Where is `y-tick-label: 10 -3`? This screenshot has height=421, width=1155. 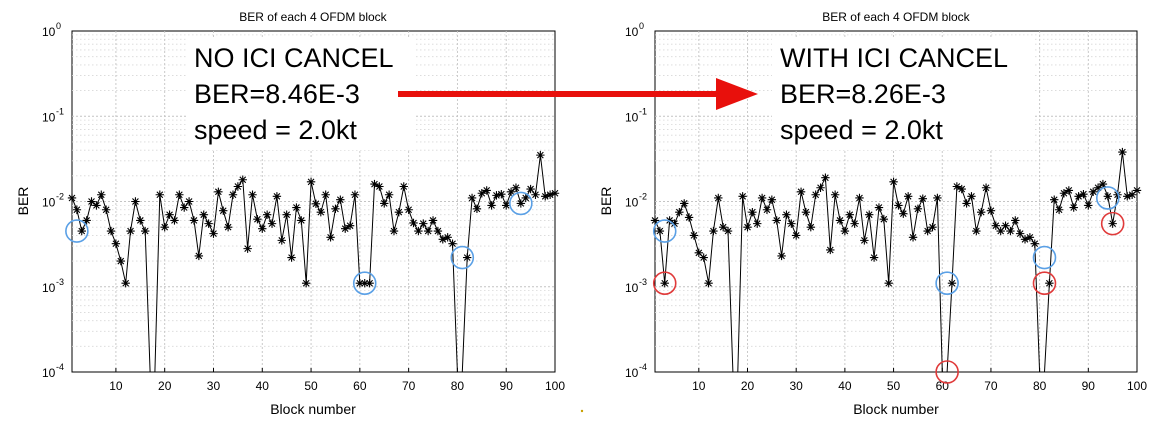
y-tick-label: 10 -3 is located at coordinates (53, 286).